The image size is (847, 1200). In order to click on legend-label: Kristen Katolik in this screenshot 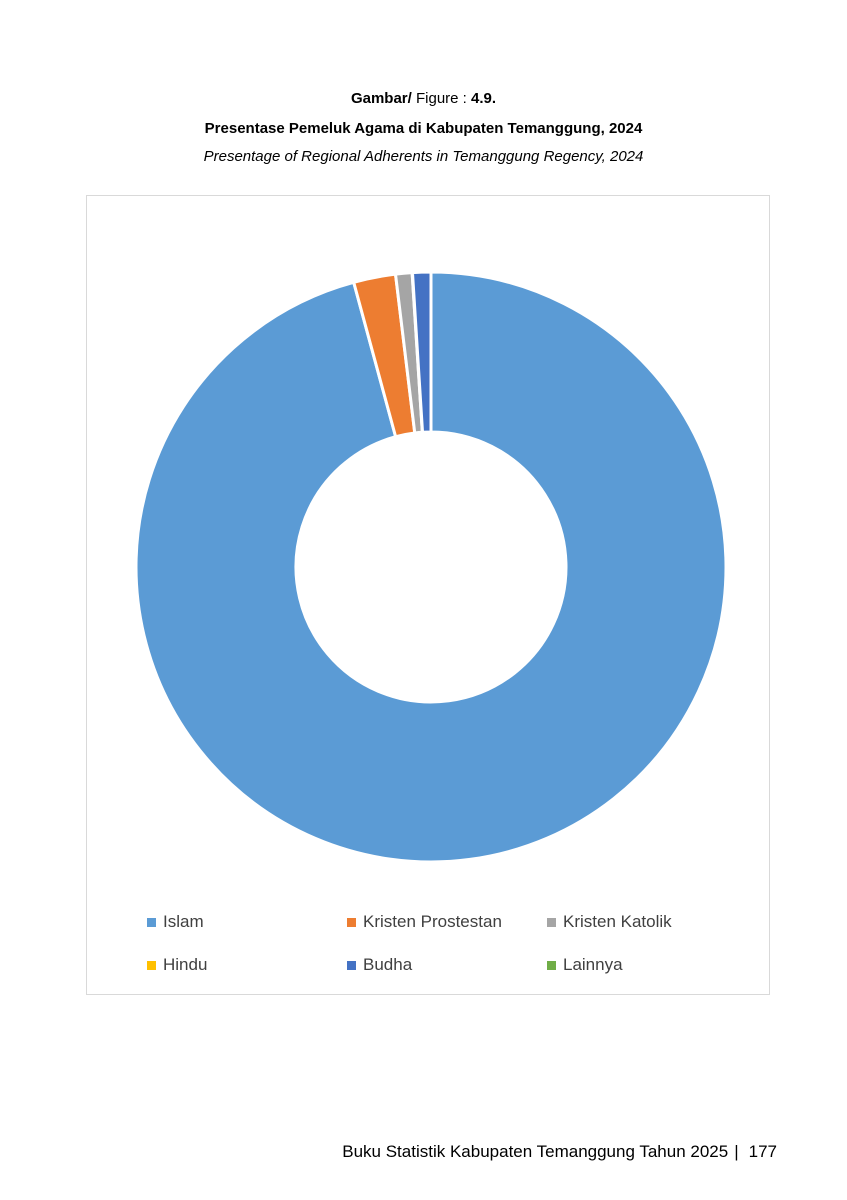, I will do `click(617, 921)`.